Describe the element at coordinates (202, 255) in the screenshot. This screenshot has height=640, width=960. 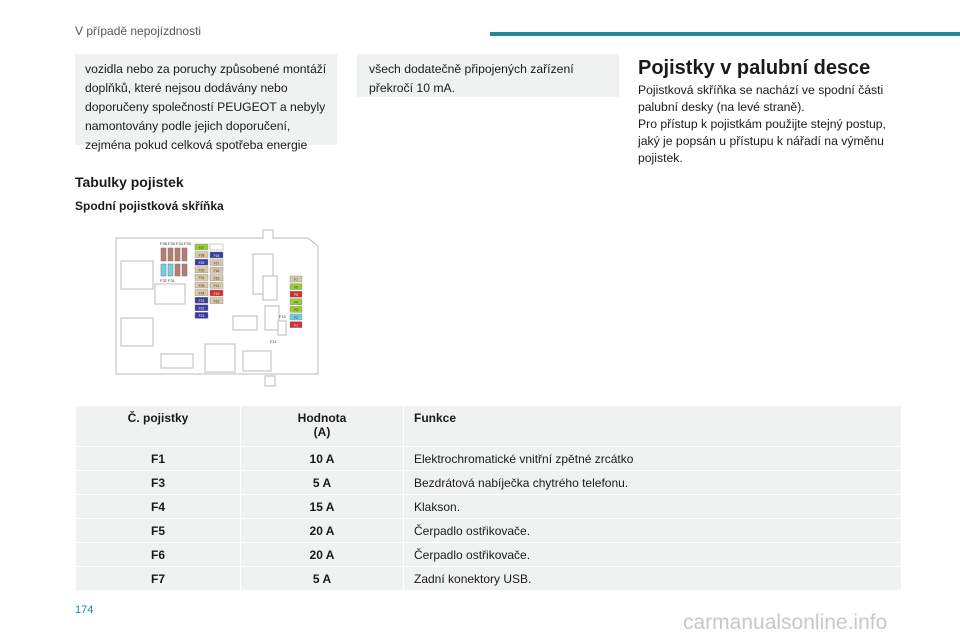
I see `fuse-slot-label: F28` at that location.